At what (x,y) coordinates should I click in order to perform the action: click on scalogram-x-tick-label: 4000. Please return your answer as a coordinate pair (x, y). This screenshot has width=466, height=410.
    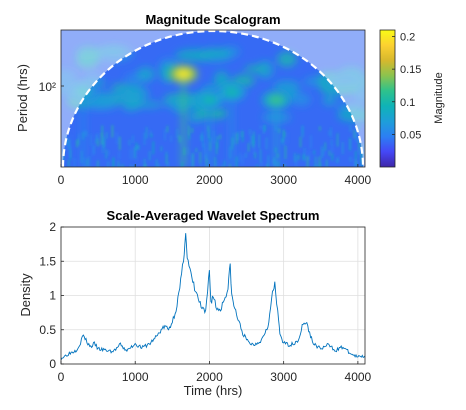
    Looking at the image, I should click on (358, 180).